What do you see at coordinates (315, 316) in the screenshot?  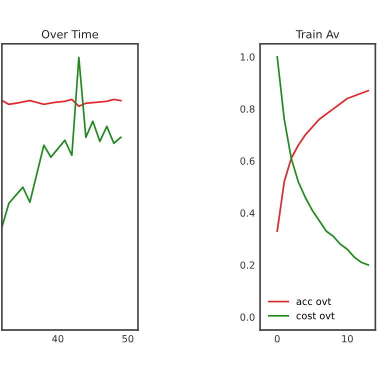 I see `legend-label: cost ovt` at bounding box center [315, 316].